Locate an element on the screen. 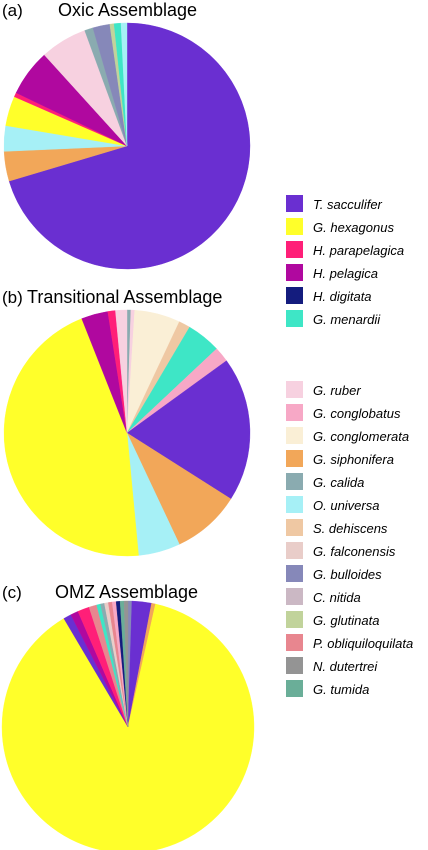 The image size is (428, 850). panel-a-label: (a) is located at coordinates (12, 10).